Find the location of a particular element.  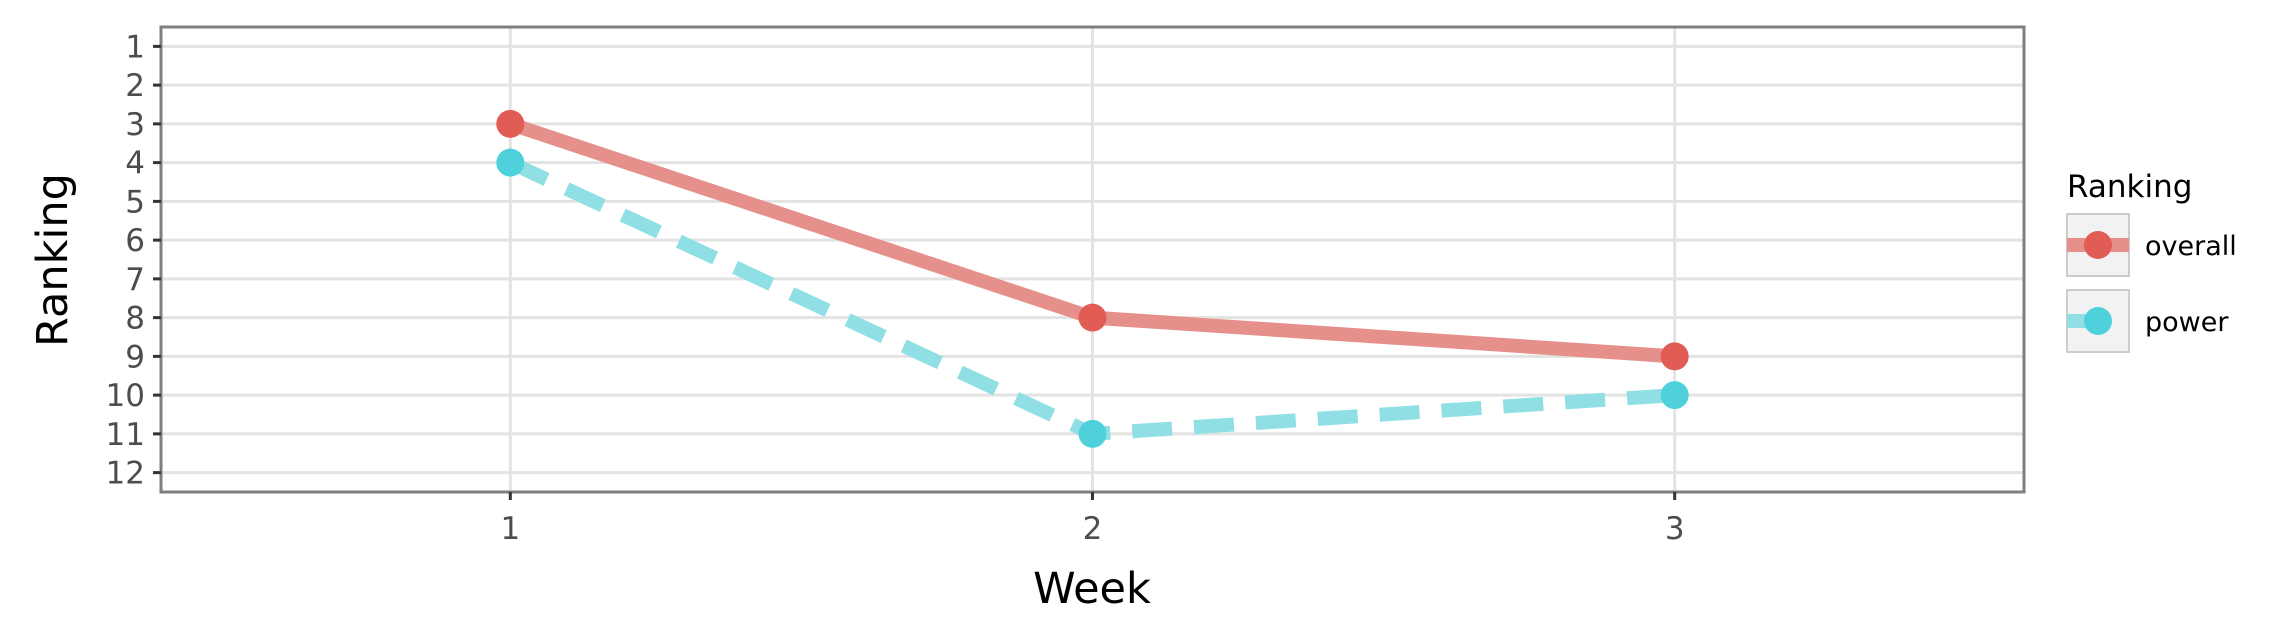

legend-item-overall: overall is located at coordinates (2151, 245).